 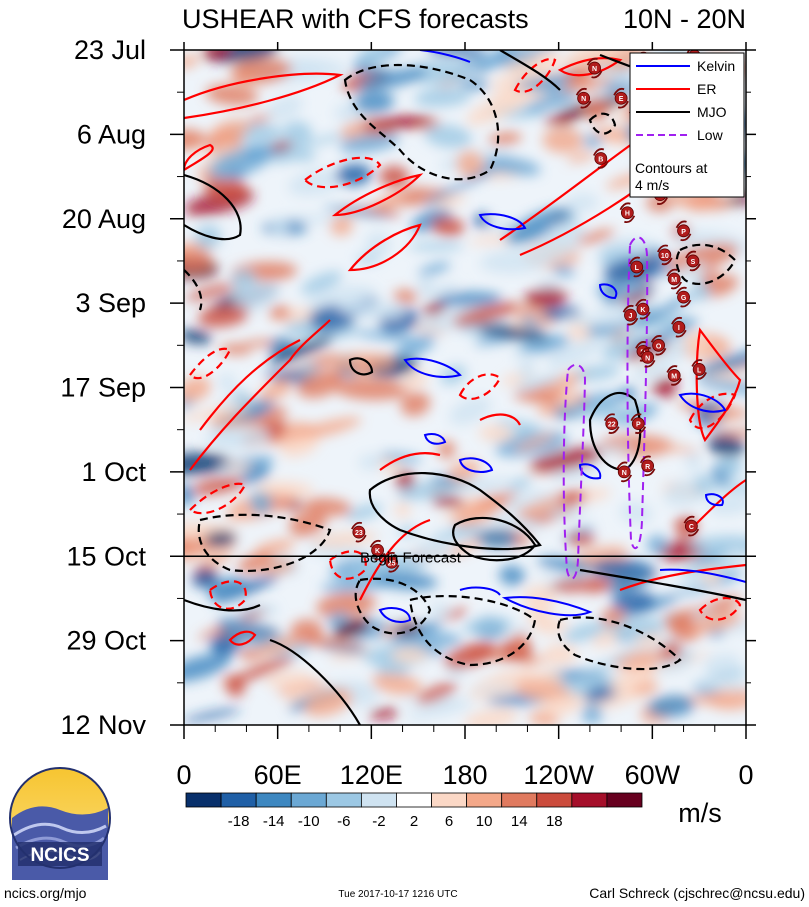 I want to click on ncics-logo: NCICS, so click(x=60, y=823).